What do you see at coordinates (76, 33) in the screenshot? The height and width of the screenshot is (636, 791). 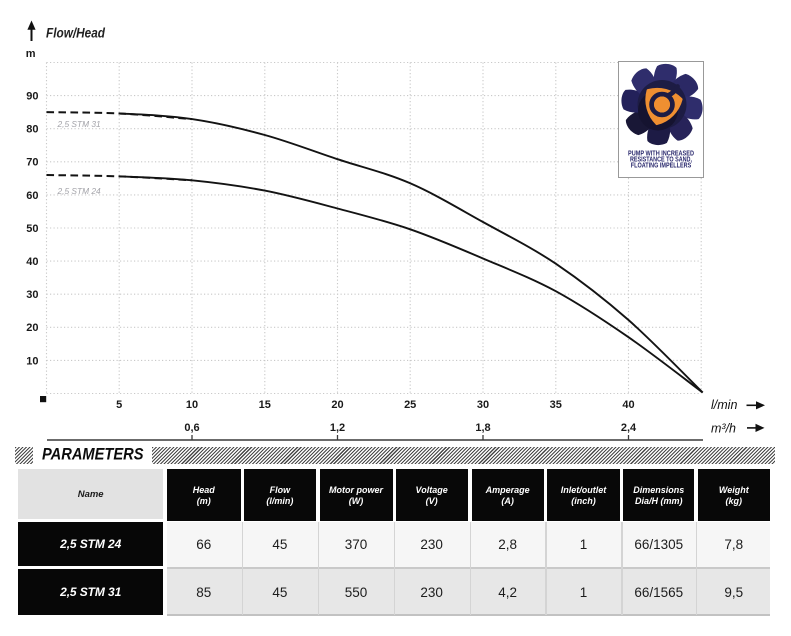 I see `svg-text: Flow/Head` at bounding box center [76, 33].